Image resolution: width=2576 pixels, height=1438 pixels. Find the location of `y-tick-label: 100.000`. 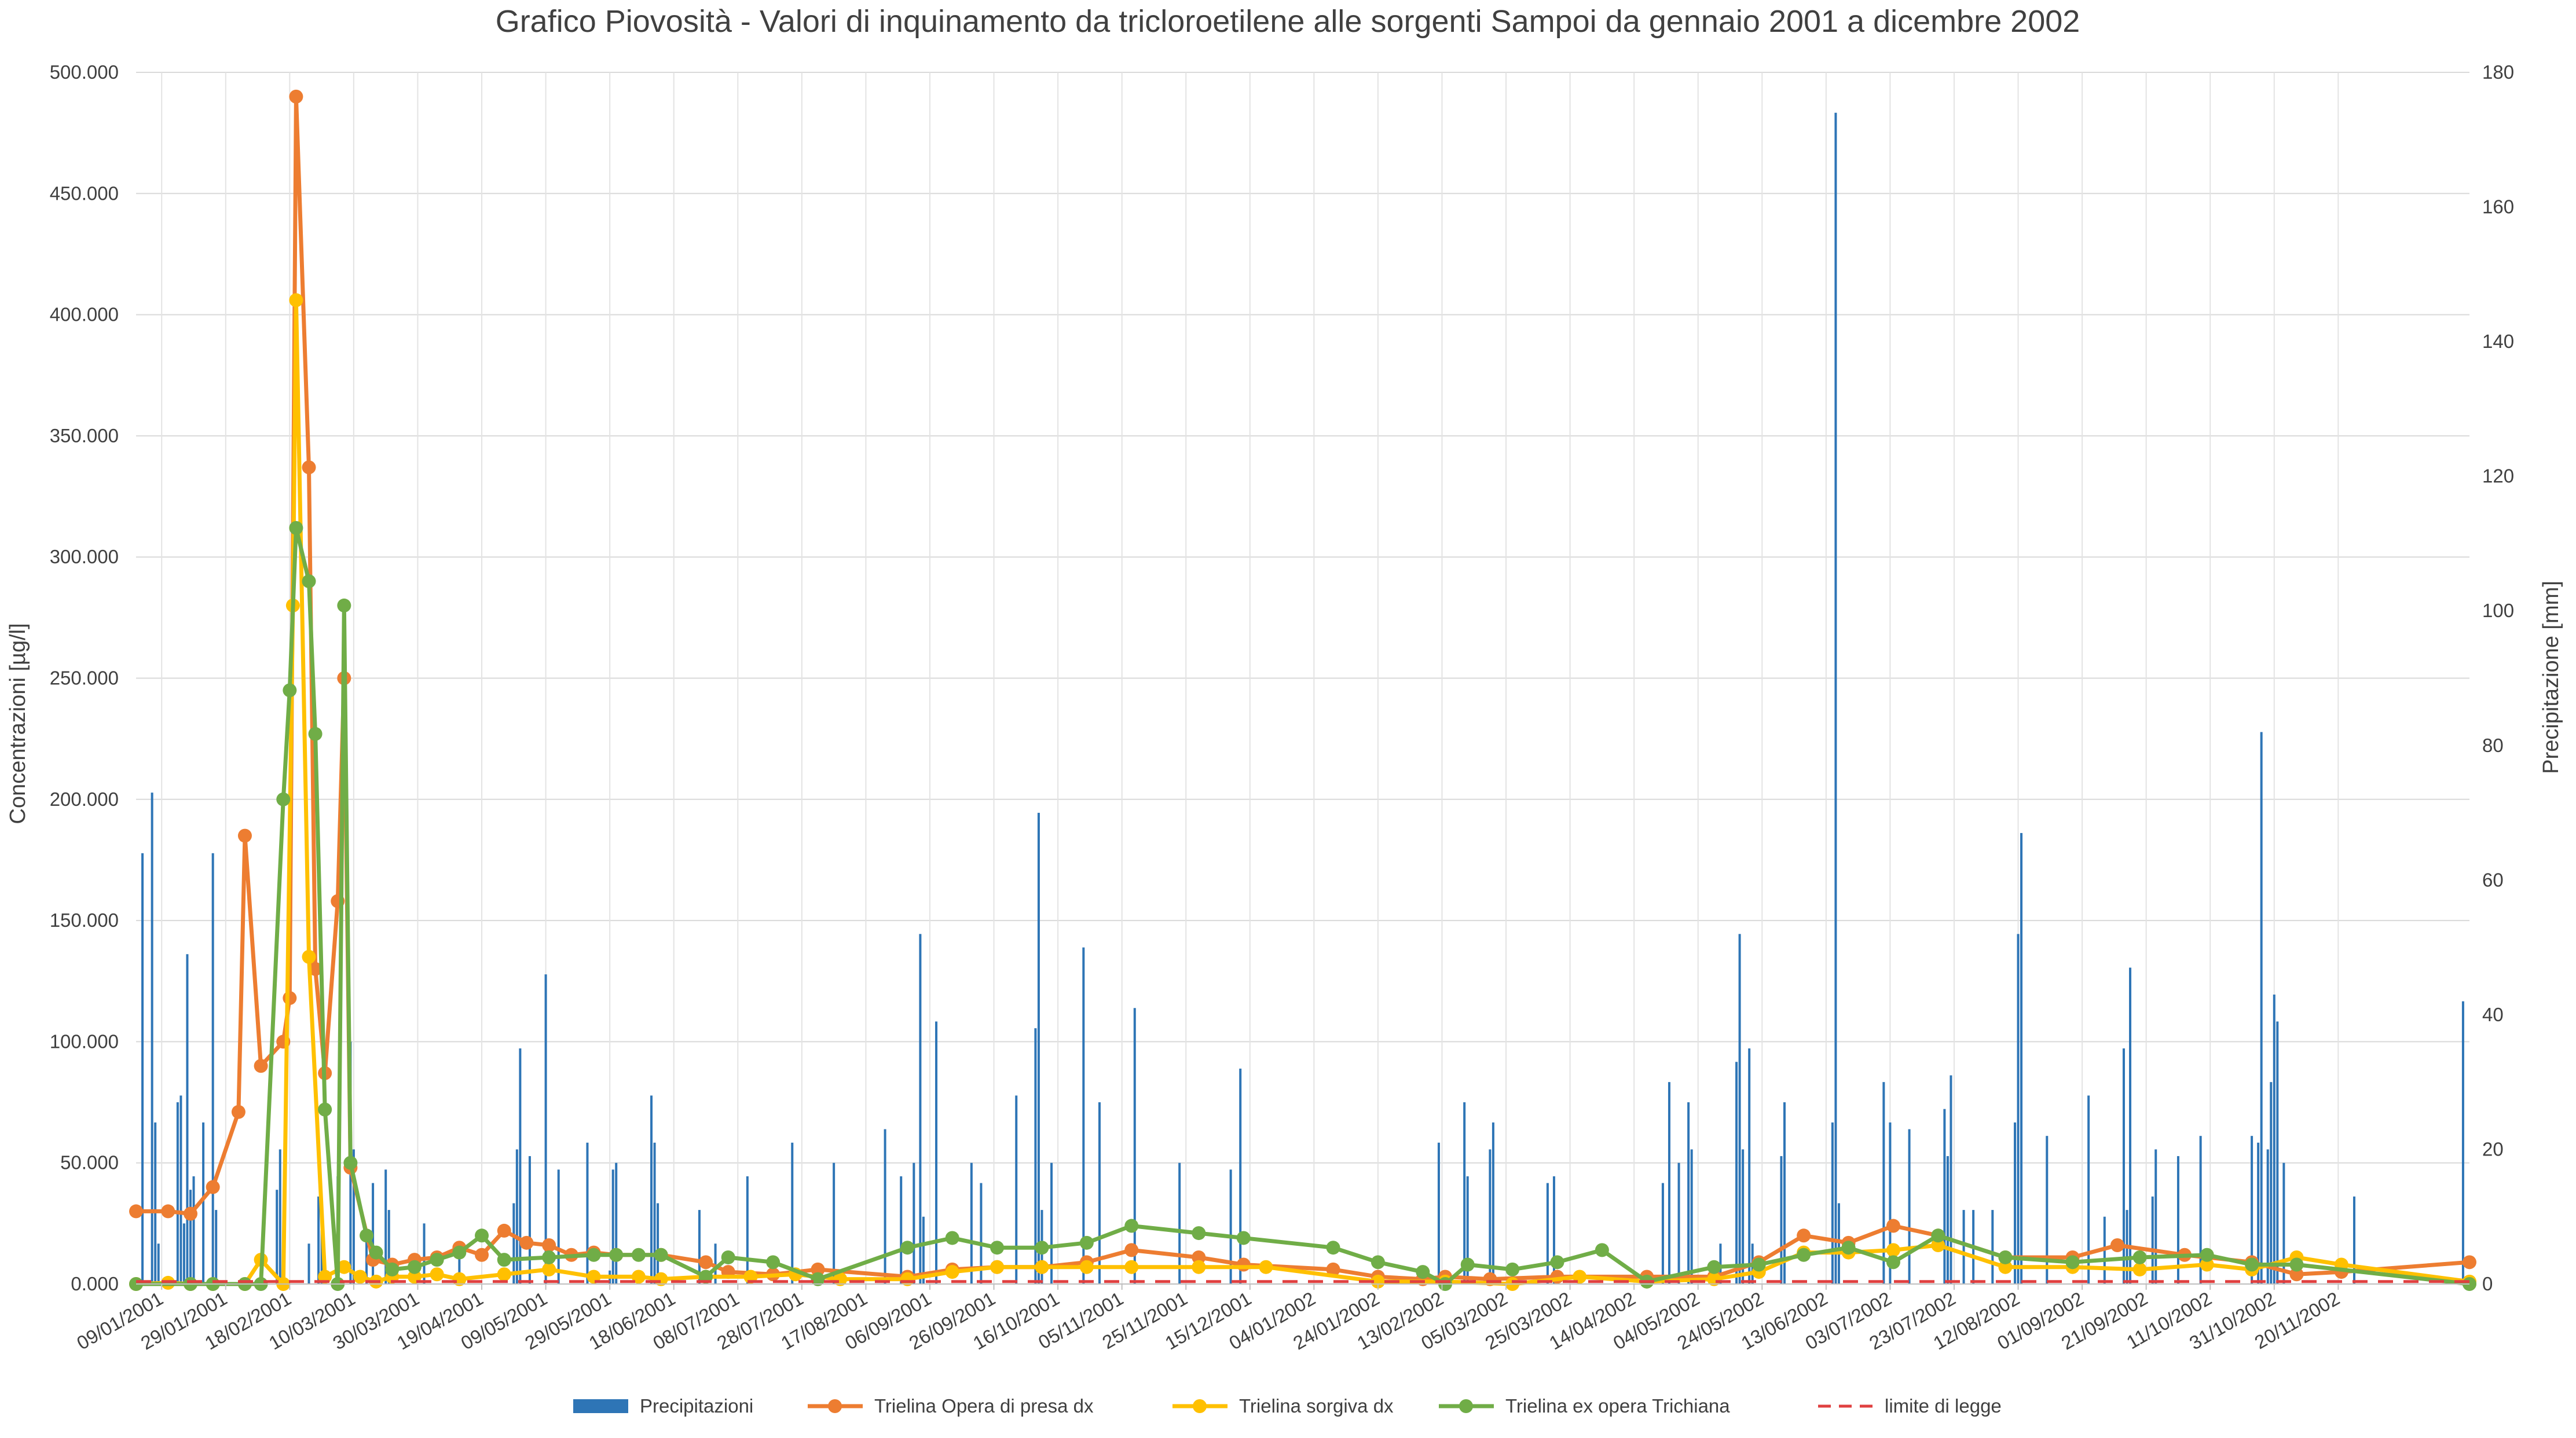

y-tick-label: 100.000 is located at coordinates (84, 1041).